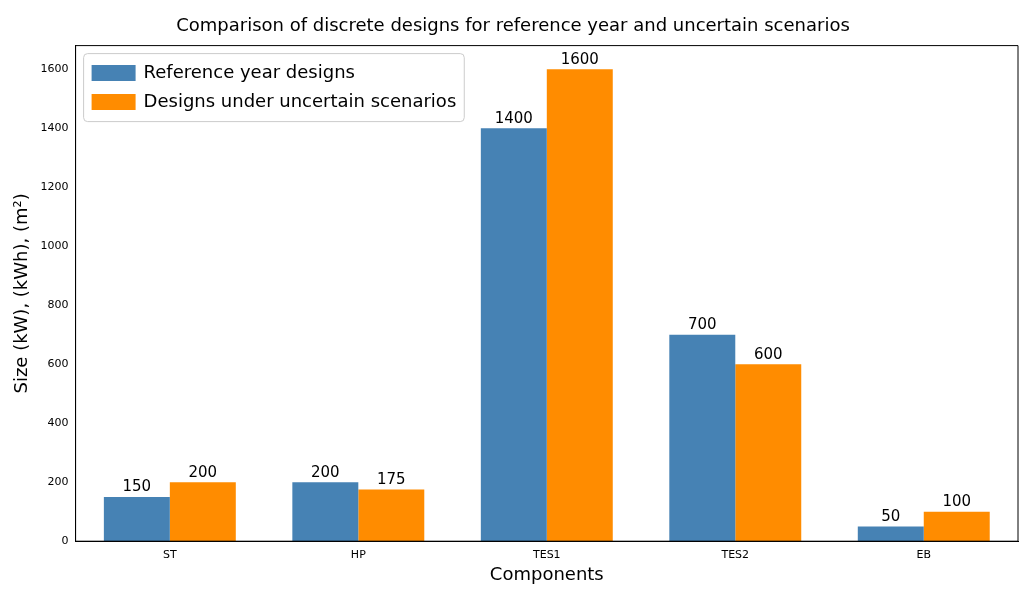 The width and height of the screenshot is (1032, 594). What do you see at coordinates (58, 423) in the screenshot?
I see `y-tick-label: 400` at bounding box center [58, 423].